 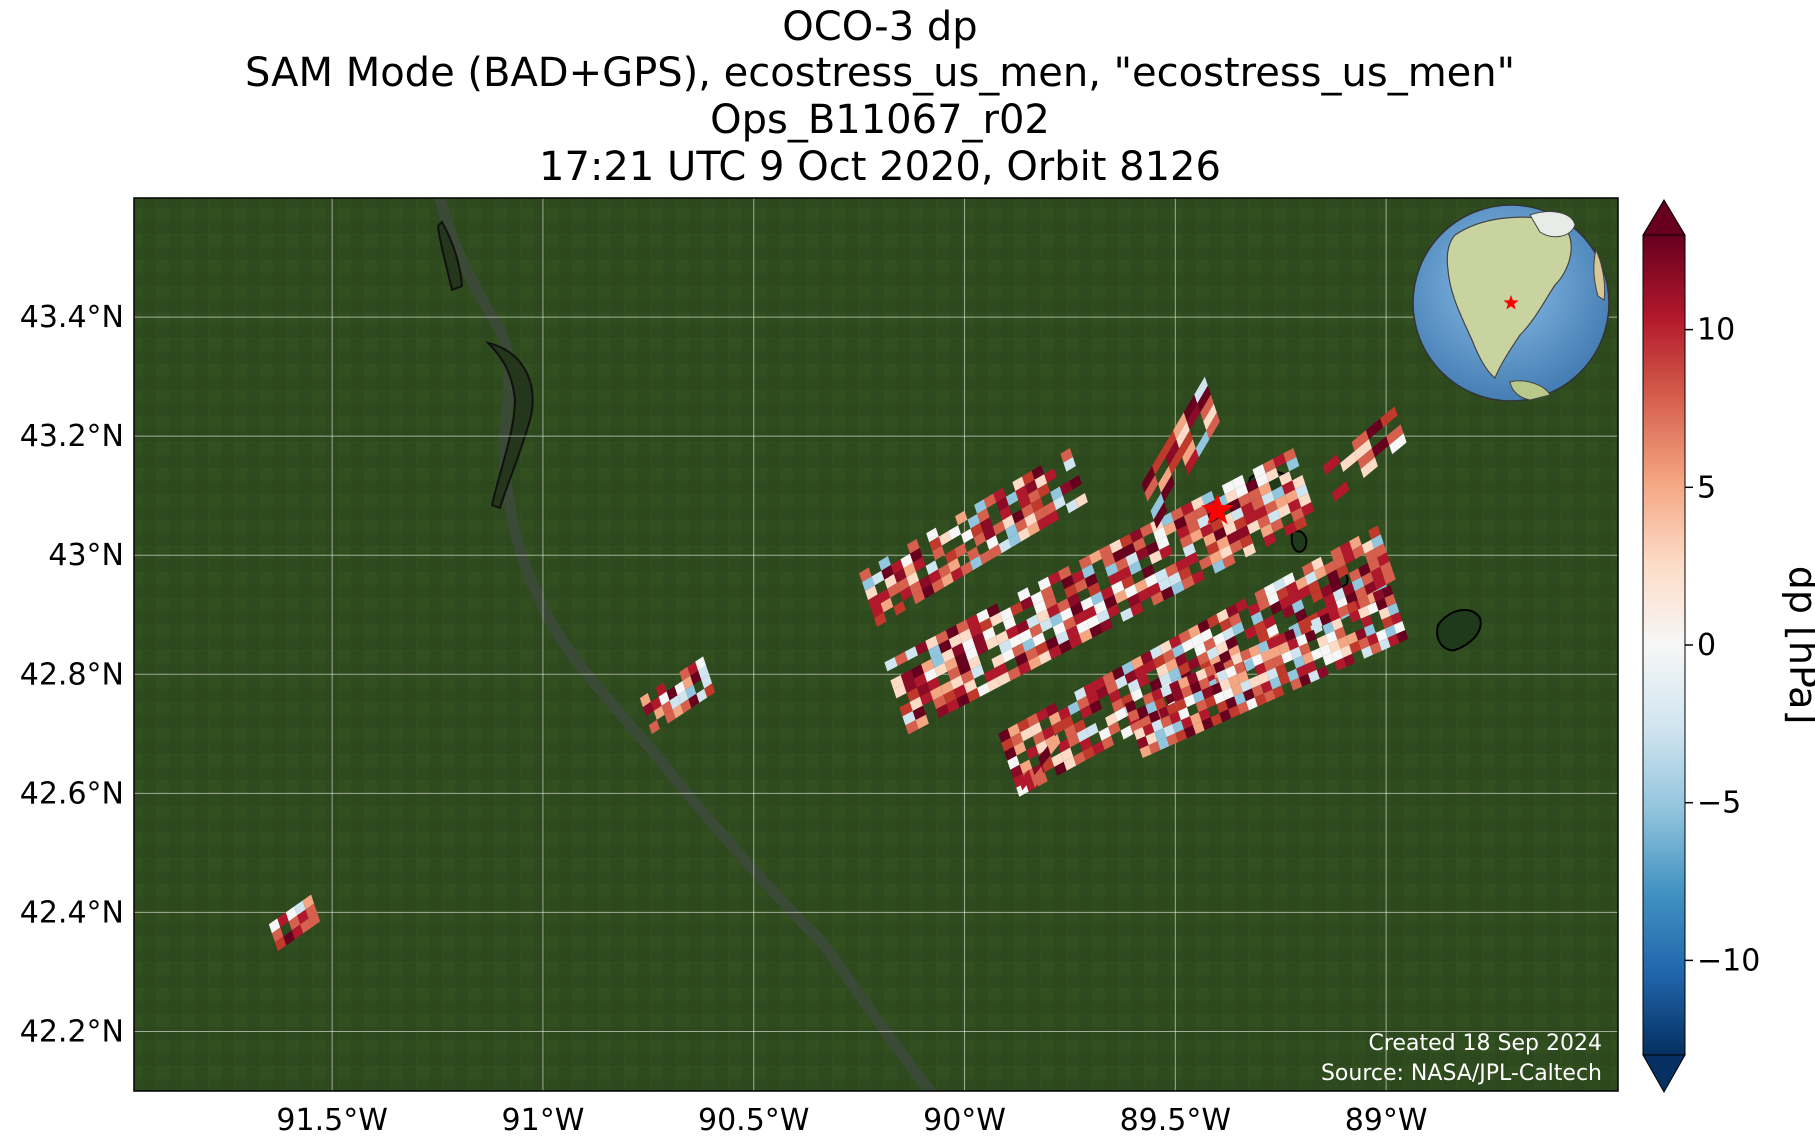 I want to click on lat-tick-label: 42.6°N, so click(x=72, y=793).